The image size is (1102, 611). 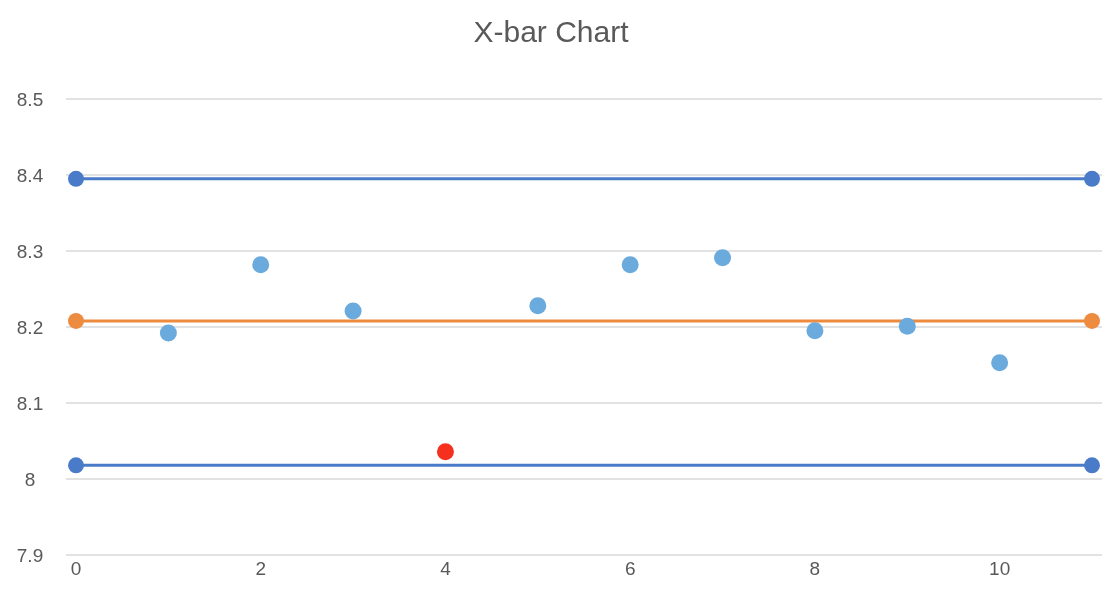 What do you see at coordinates (30, 251) in the screenshot?
I see `y-tick-label: 8.3` at bounding box center [30, 251].